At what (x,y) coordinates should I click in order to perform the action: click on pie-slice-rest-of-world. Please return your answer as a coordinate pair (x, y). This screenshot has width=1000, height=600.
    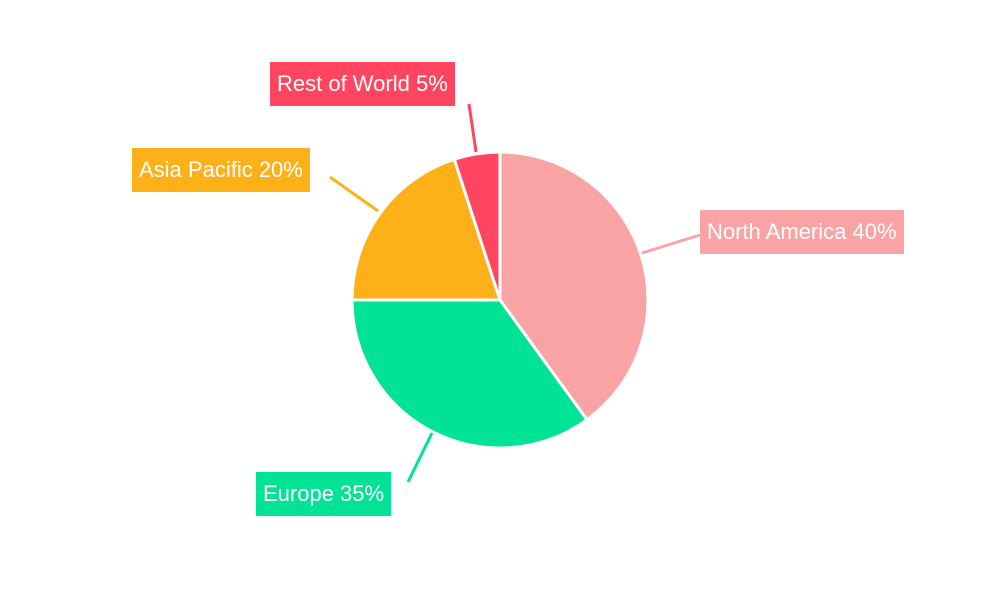
    Looking at the image, I should click on (477, 225).